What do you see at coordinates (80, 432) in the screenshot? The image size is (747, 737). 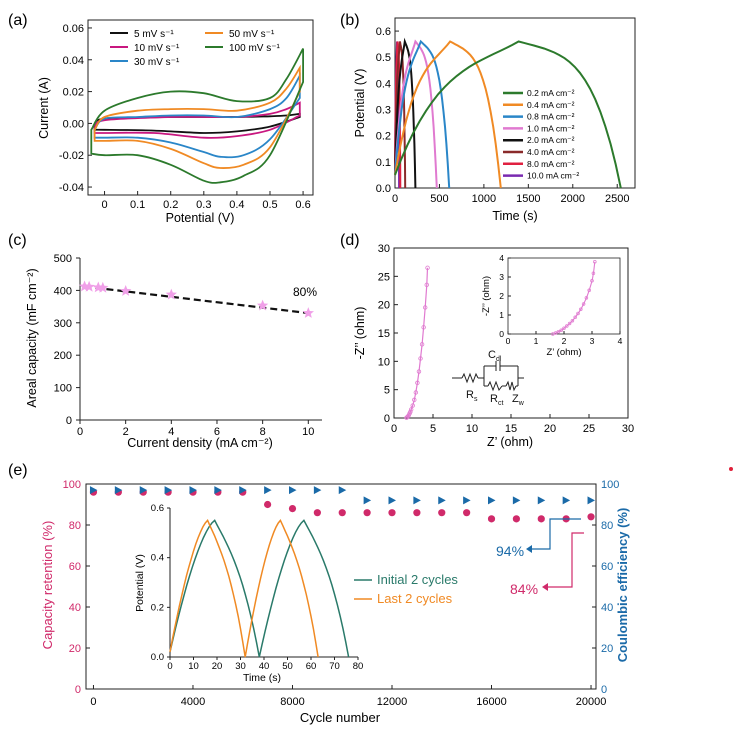 I see `areal-xtick-label: 0` at bounding box center [80, 432].